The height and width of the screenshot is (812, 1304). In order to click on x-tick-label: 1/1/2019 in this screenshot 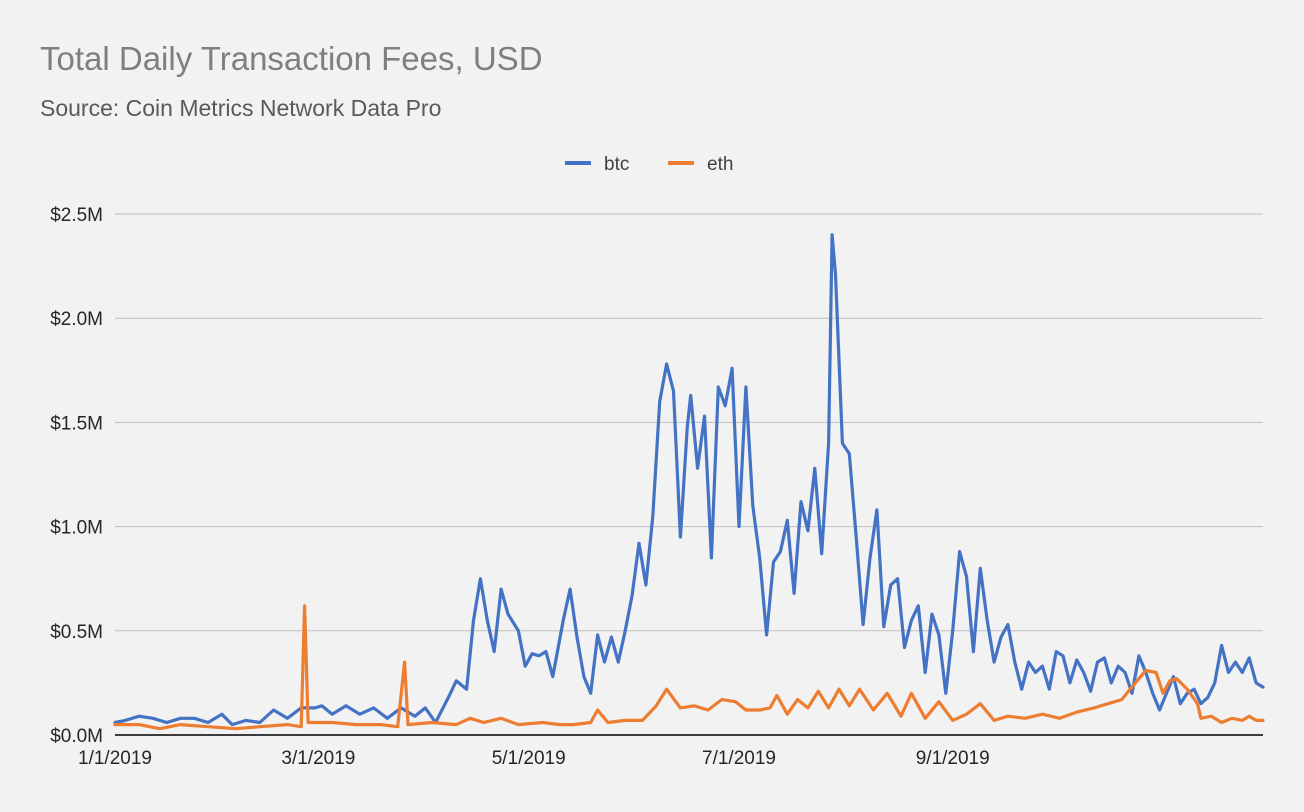, I will do `click(115, 758)`.